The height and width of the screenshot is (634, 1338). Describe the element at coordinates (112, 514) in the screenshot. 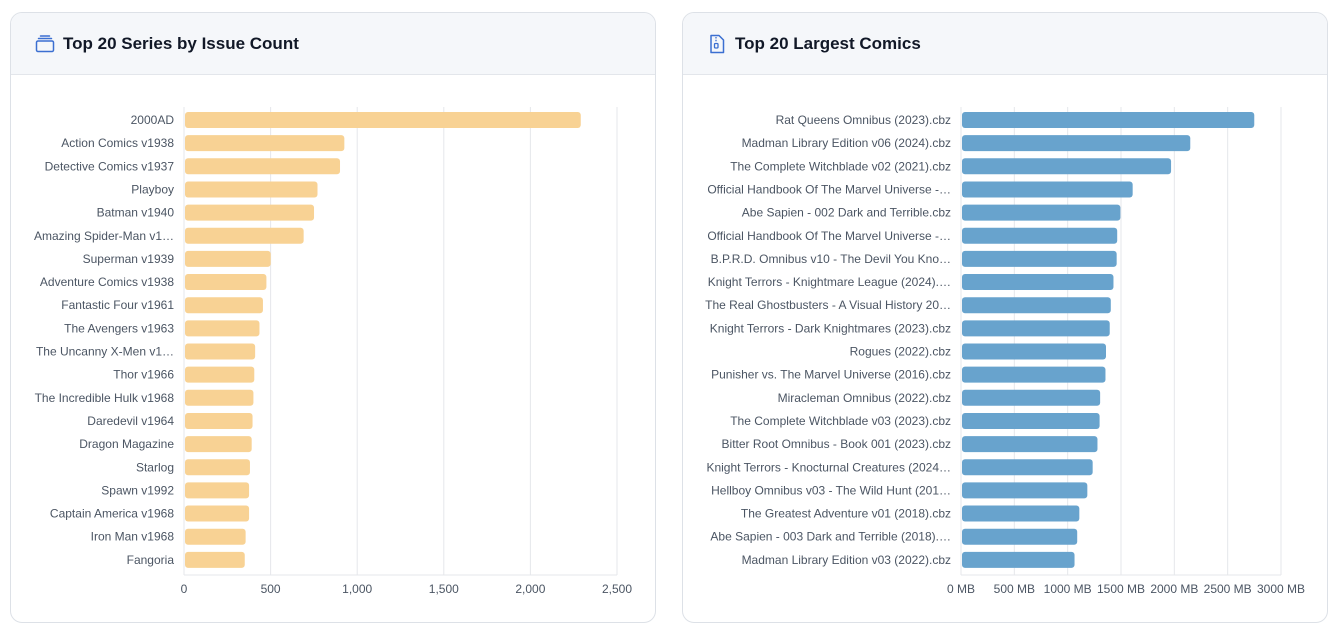

I see `category-label: Captain America v1968` at that location.